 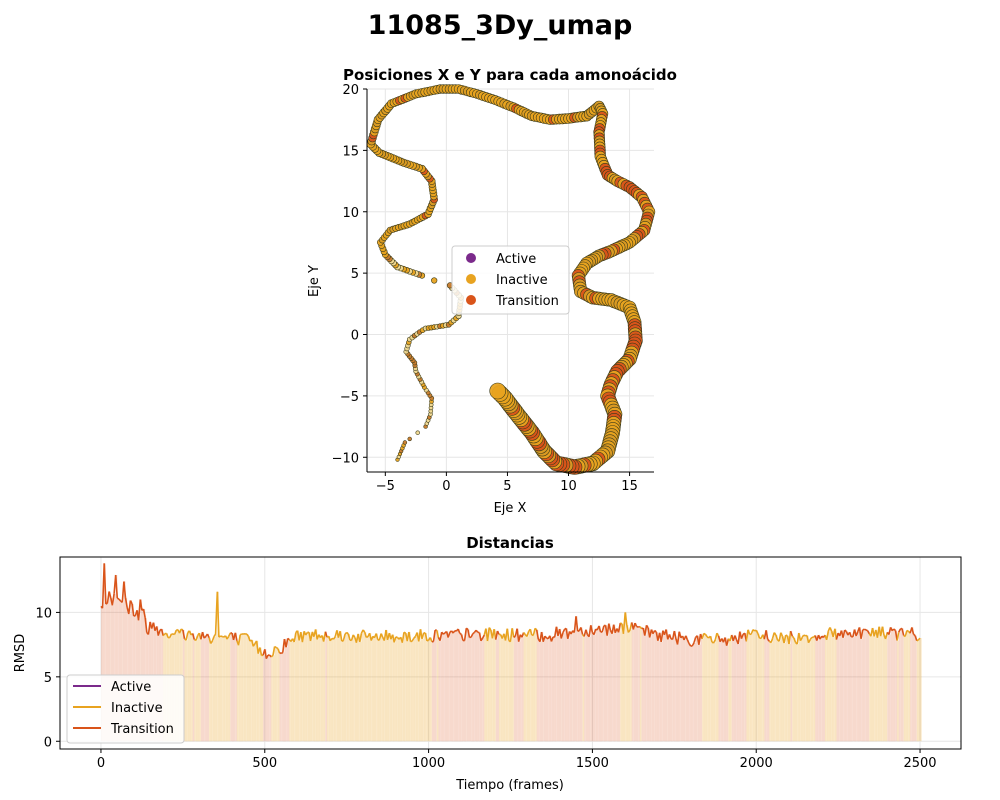 What do you see at coordinates (510, 611) in the screenshot?
I see `line-series` at bounding box center [510, 611].